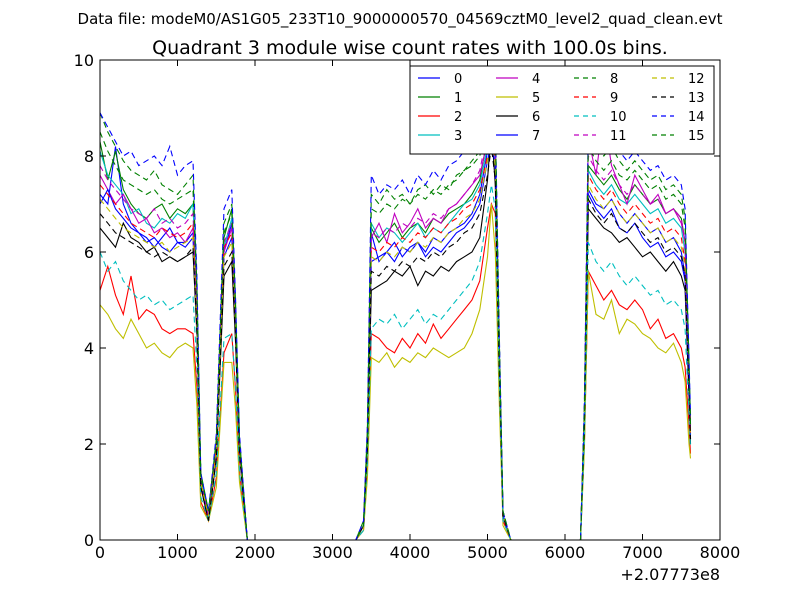  Describe the element at coordinates (255, 552) in the screenshot. I see `x-tick-label: 2000` at that location.